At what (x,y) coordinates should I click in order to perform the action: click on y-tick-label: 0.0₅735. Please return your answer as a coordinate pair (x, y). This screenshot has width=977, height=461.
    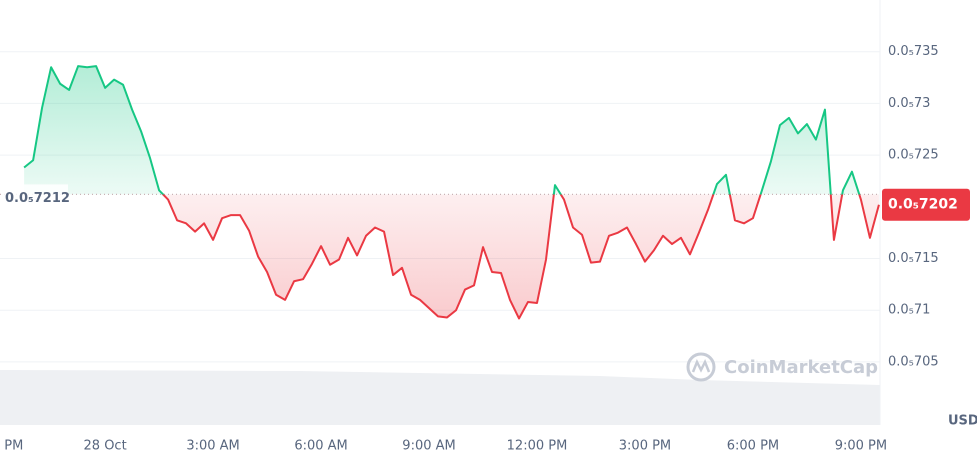
    Looking at the image, I should click on (913, 51).